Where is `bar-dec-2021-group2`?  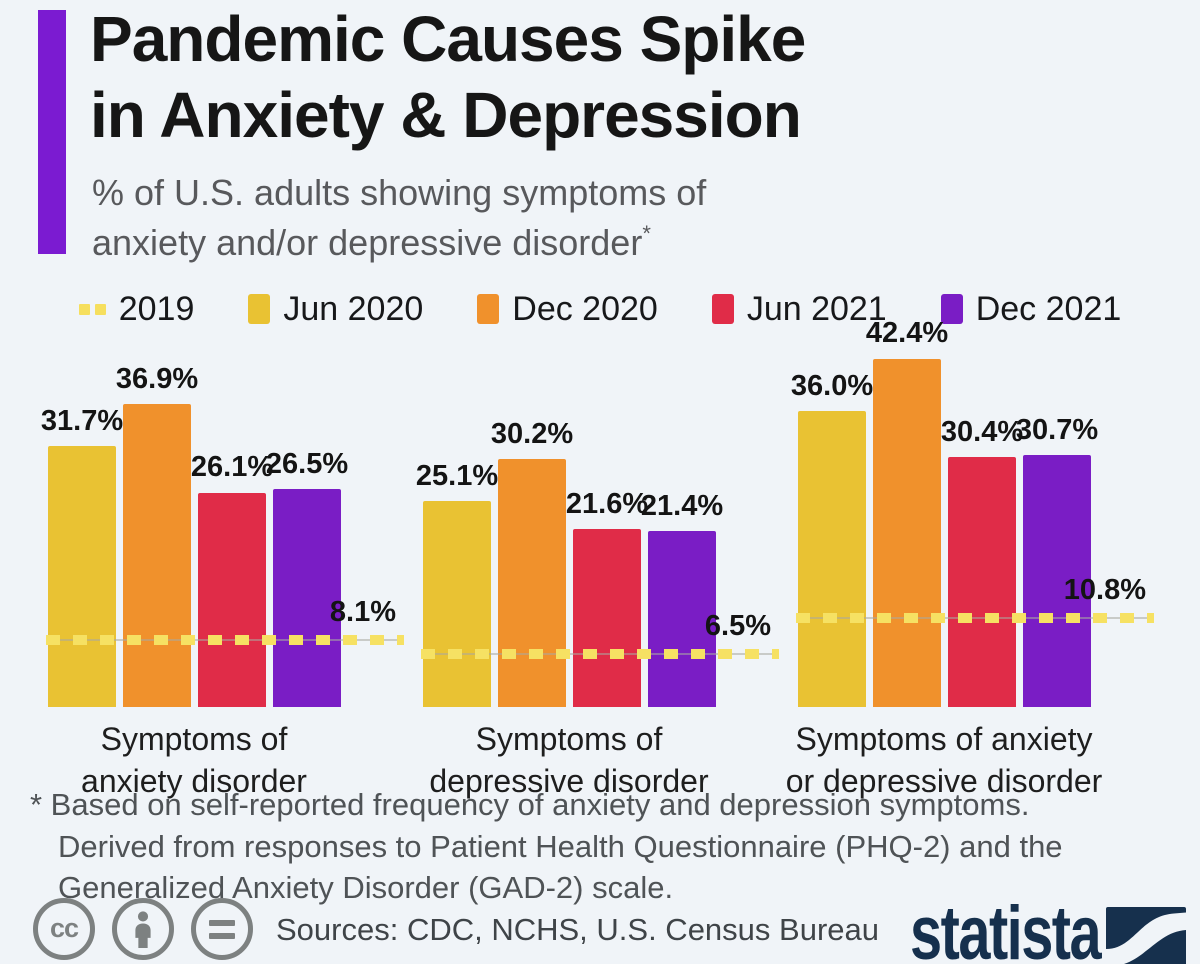
bar-dec-2021-group2 is located at coordinates (682, 619).